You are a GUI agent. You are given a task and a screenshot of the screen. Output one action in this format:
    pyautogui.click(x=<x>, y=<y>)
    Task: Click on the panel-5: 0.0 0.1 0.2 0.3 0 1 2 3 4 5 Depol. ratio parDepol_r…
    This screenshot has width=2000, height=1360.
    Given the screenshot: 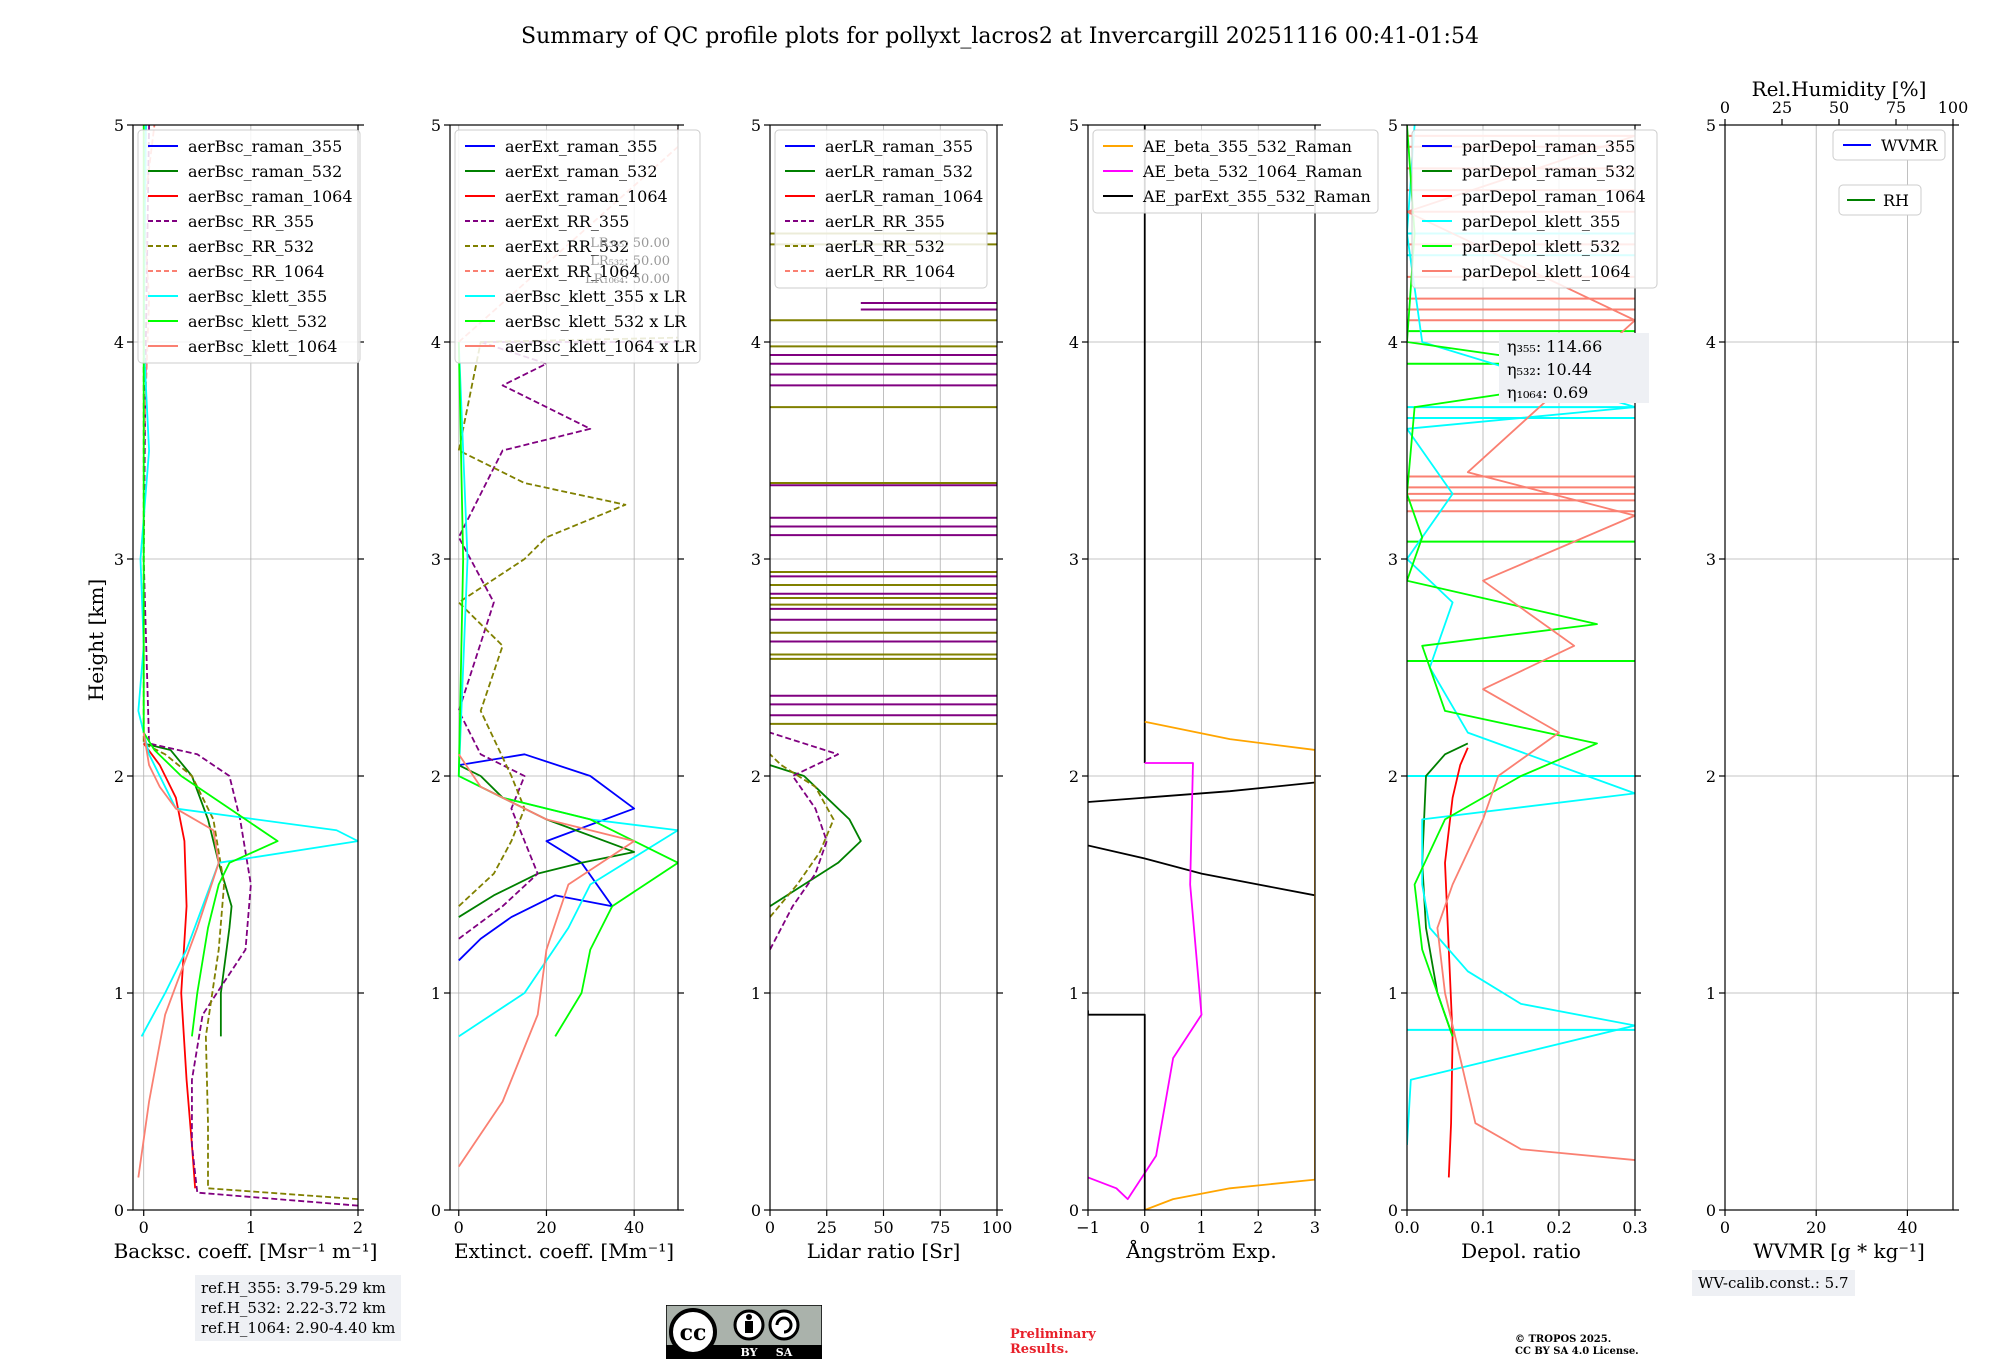 What is the action you would take?
    pyautogui.click(x=1523, y=689)
    